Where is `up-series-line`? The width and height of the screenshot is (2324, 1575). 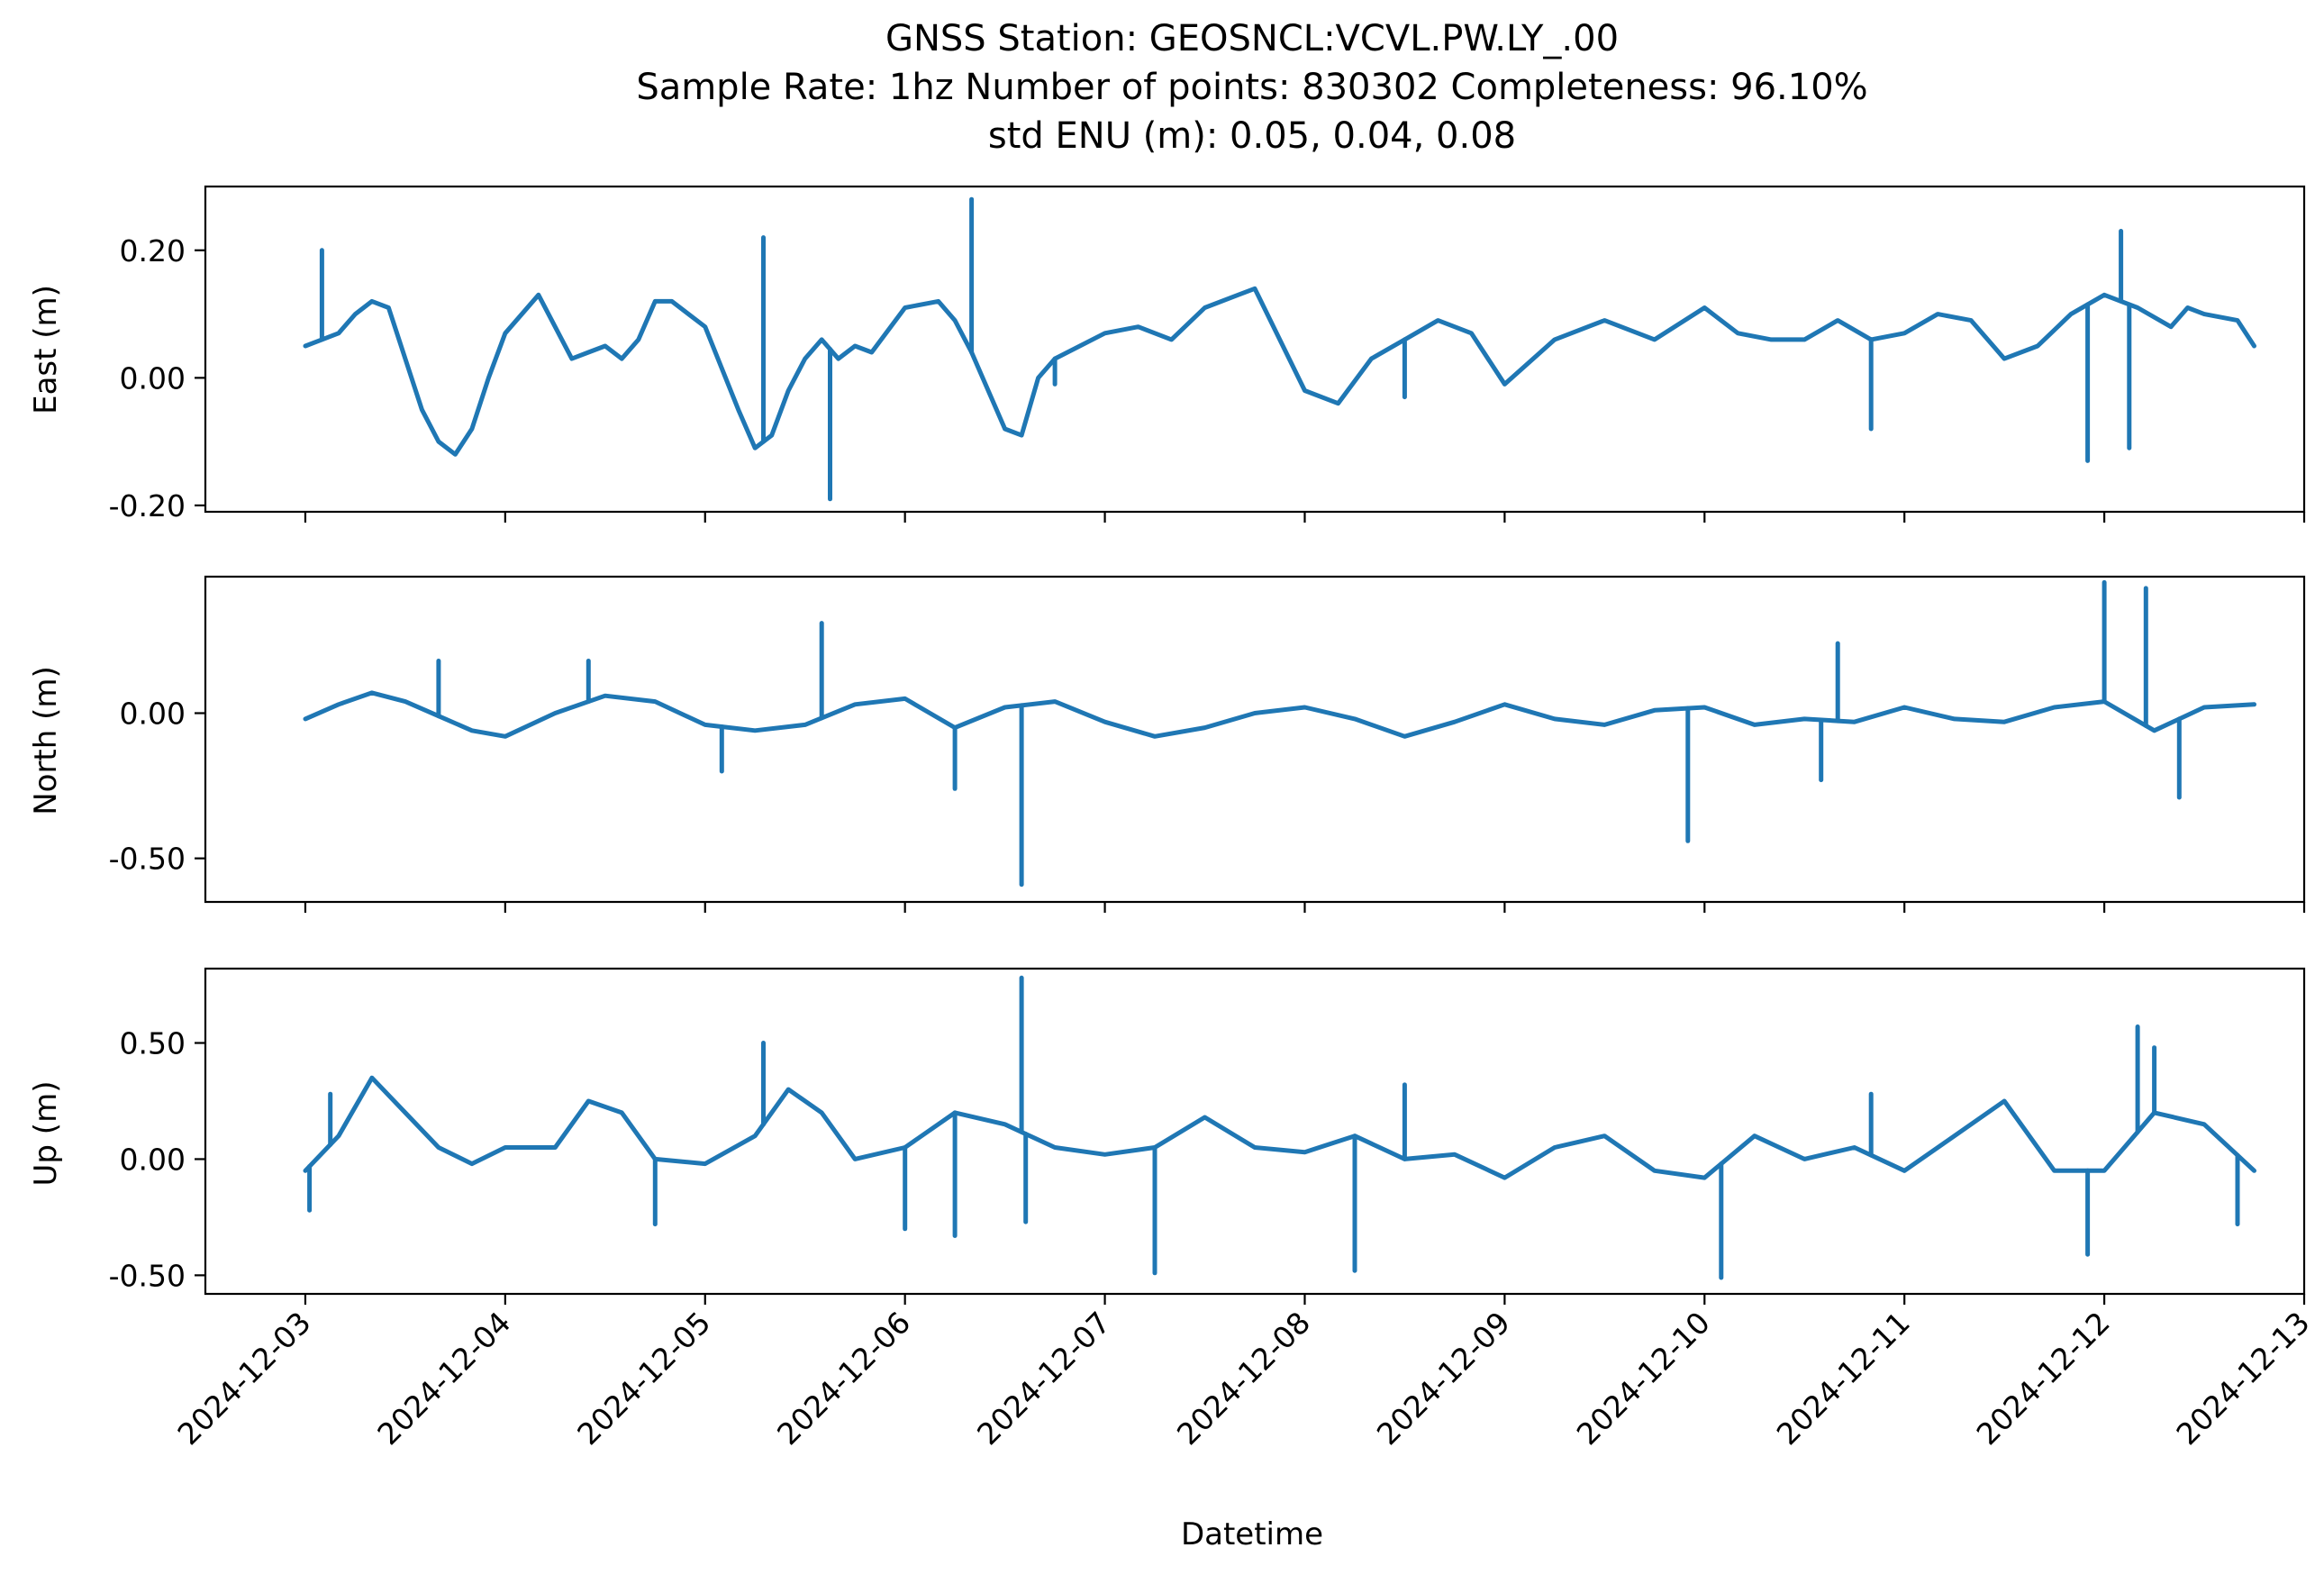
up-series-line is located at coordinates (1280, 1127).